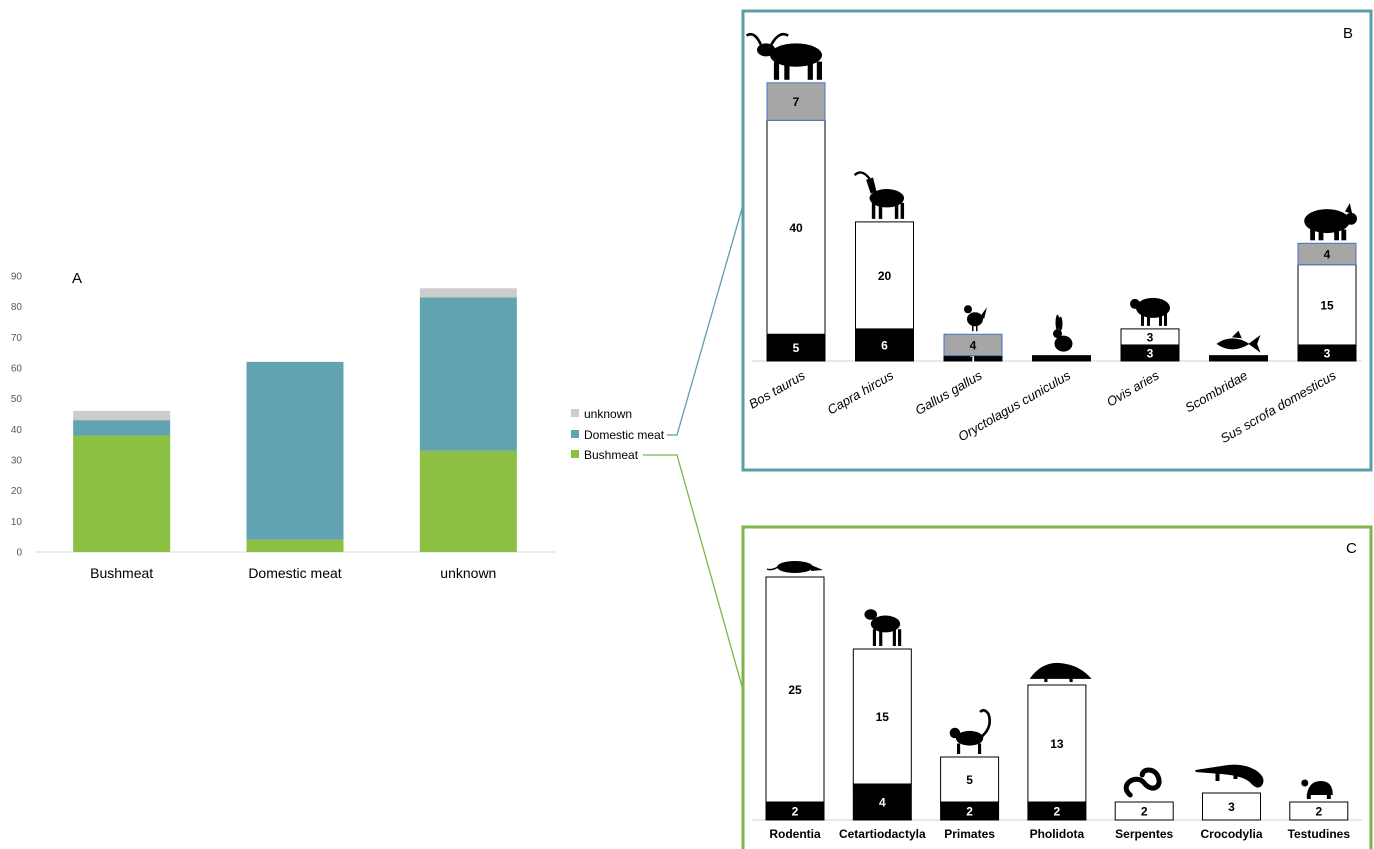 Image resolution: width=1374 pixels, height=849 pixels. I want to click on data-label-sus-scrofa-domesticus-2: 4, so click(1327, 255).